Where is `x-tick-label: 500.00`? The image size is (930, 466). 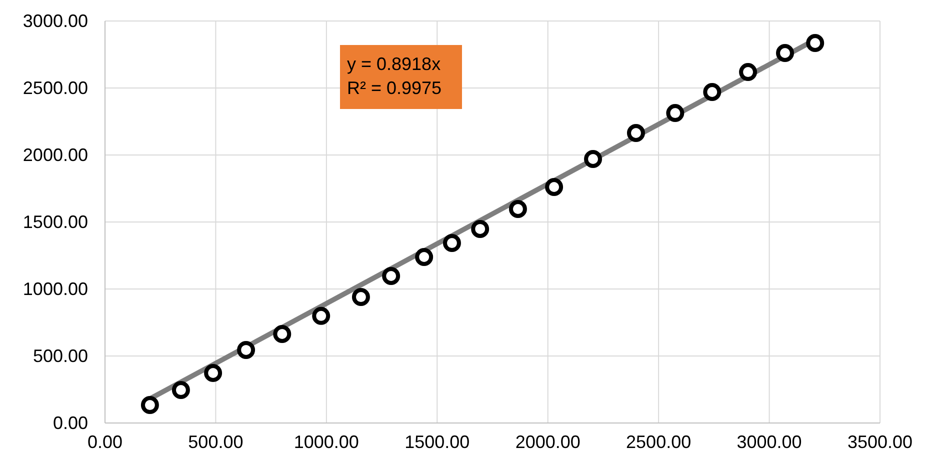 x-tick-label: 500.00 is located at coordinates (216, 442).